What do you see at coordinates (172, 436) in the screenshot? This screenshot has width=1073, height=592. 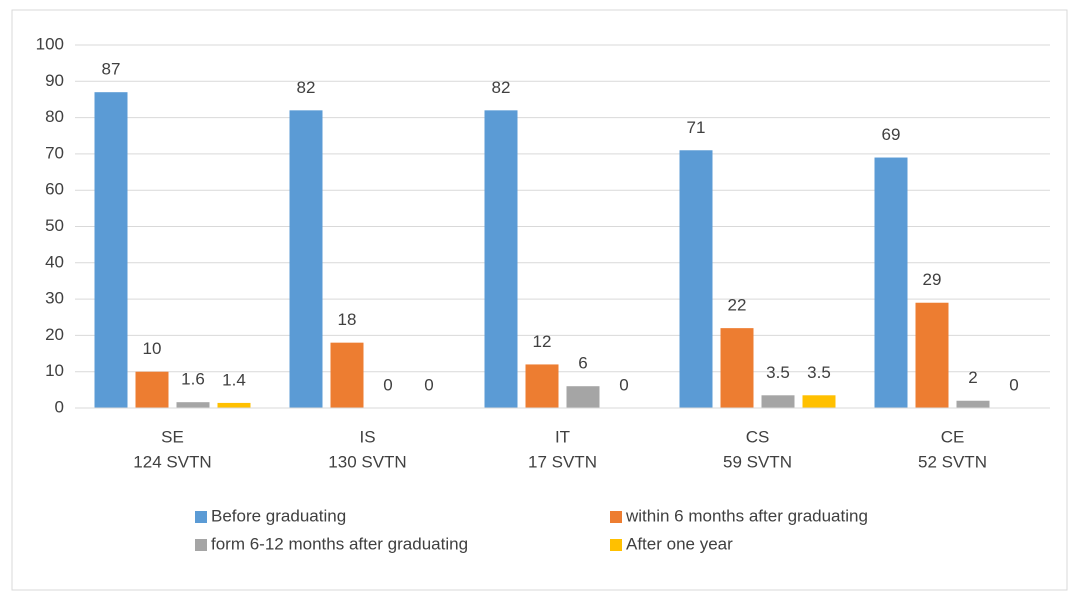 I see `x-tick-label: SE` at bounding box center [172, 436].